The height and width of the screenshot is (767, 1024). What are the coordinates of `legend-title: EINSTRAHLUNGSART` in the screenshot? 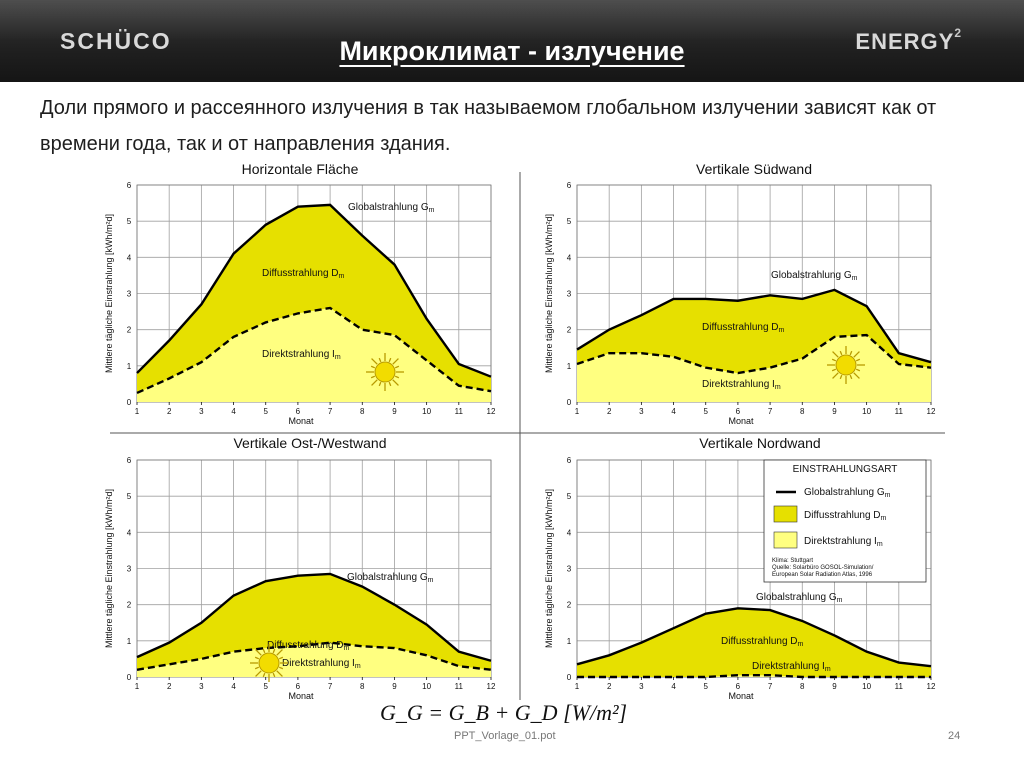 It's located at (845, 469).